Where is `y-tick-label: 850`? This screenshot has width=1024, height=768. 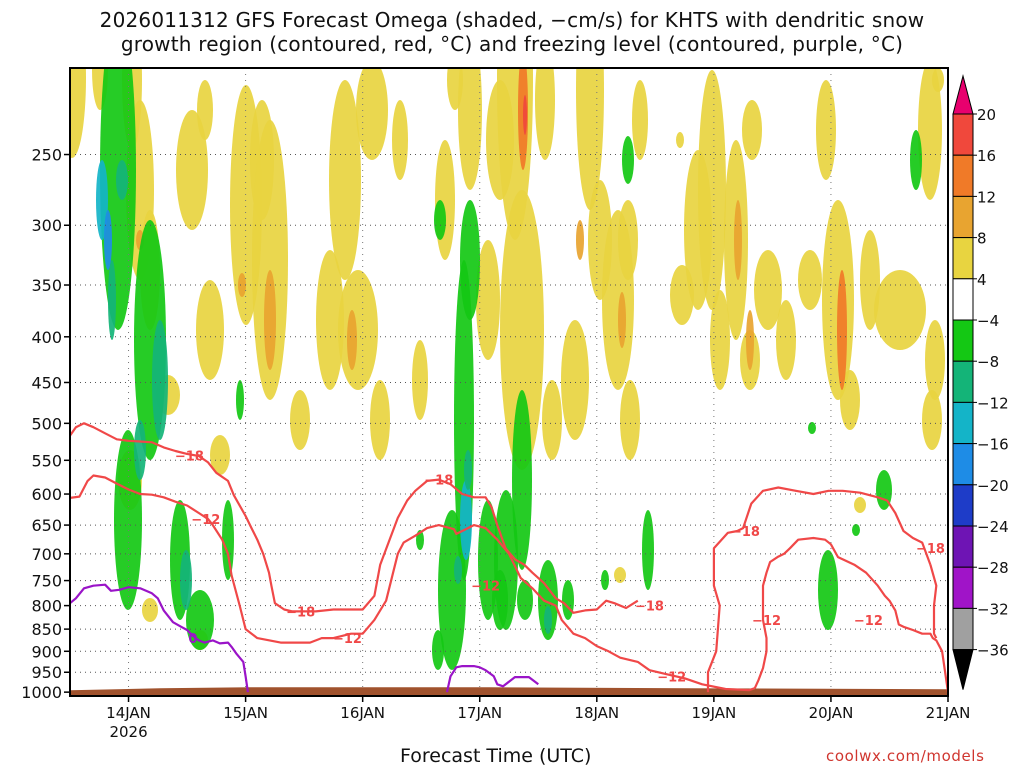 y-tick-label: 850 is located at coordinates (46, 629).